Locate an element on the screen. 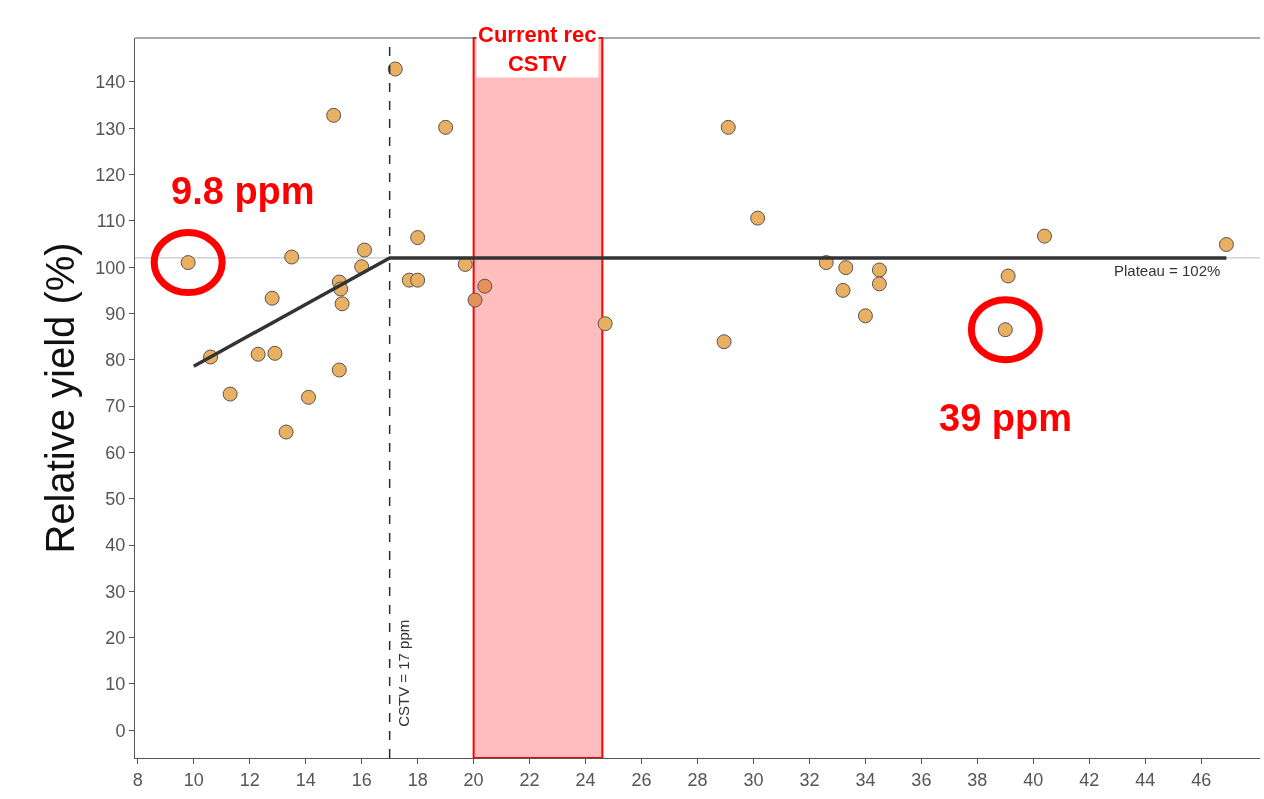 Image resolution: width=1264 pixels, height=799 pixels. x-tick-label: 22 is located at coordinates (529, 779).